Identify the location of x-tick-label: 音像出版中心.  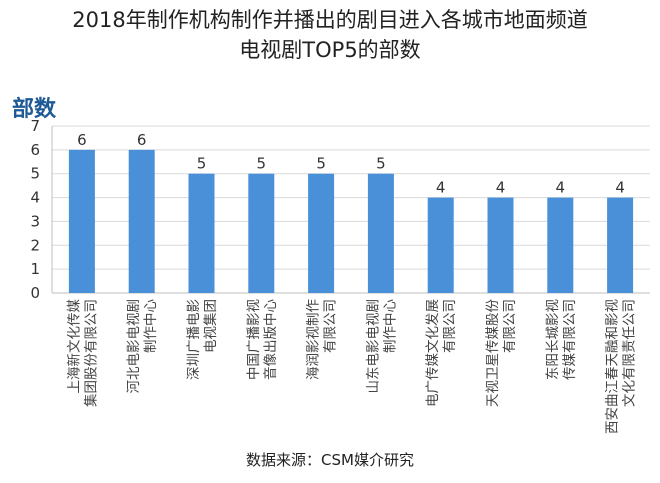
(270, 339).